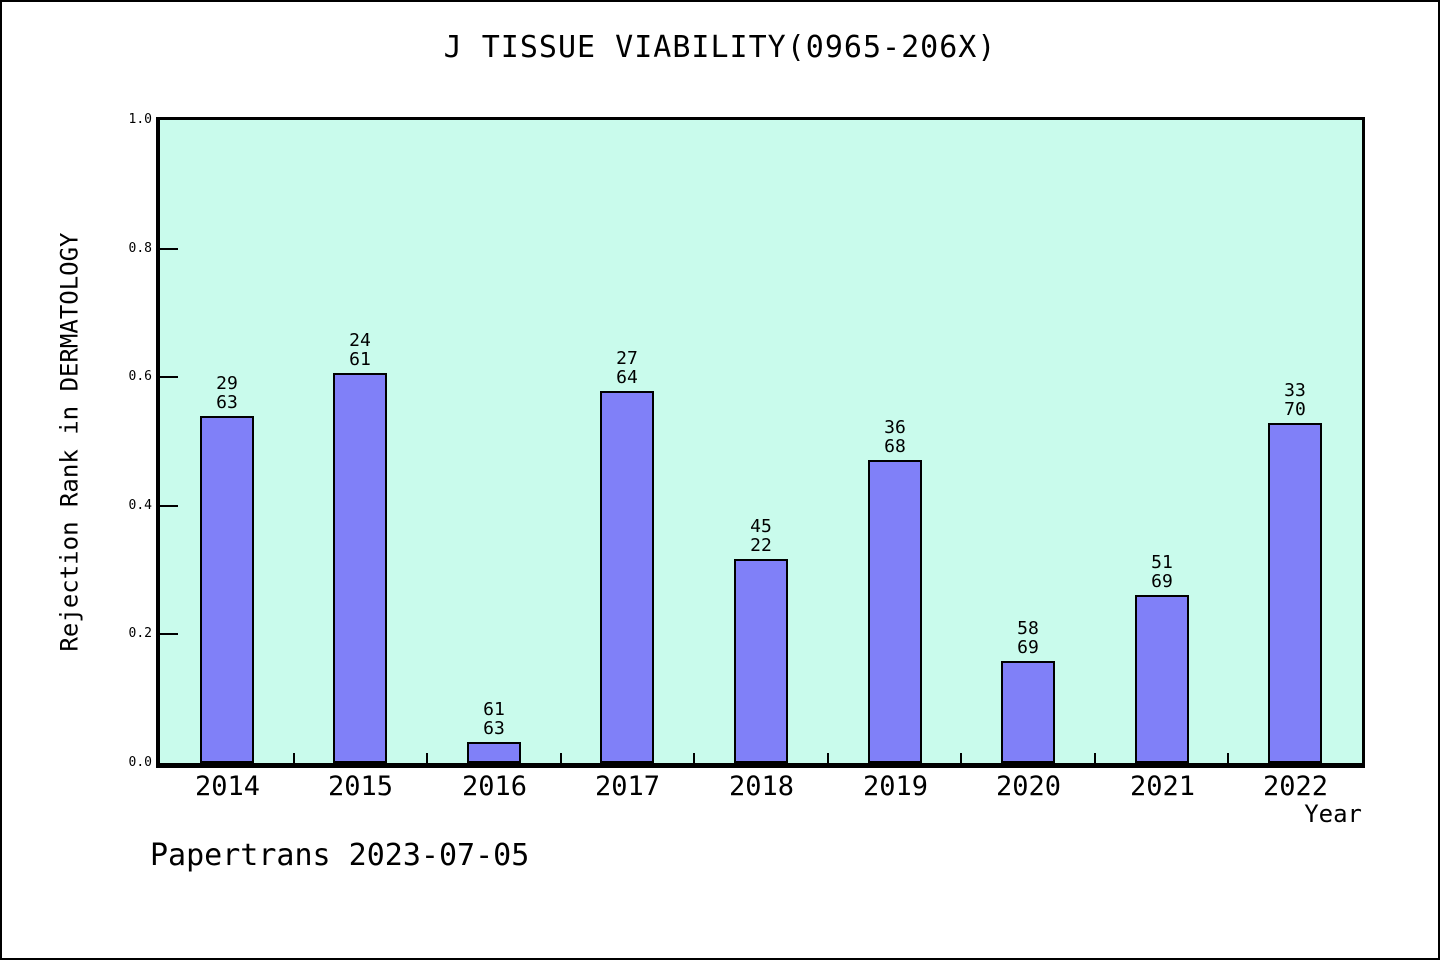 This screenshot has height=960, width=1440. Describe the element at coordinates (1028, 628) in the screenshot. I see `bar-value-top: 58` at that location.